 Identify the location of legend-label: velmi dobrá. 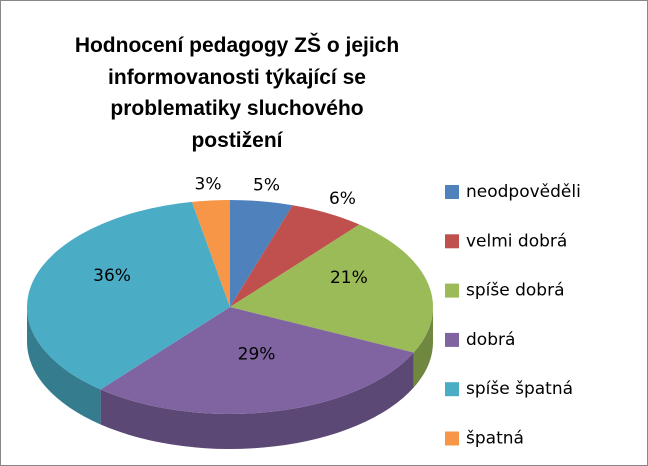
(516, 241).